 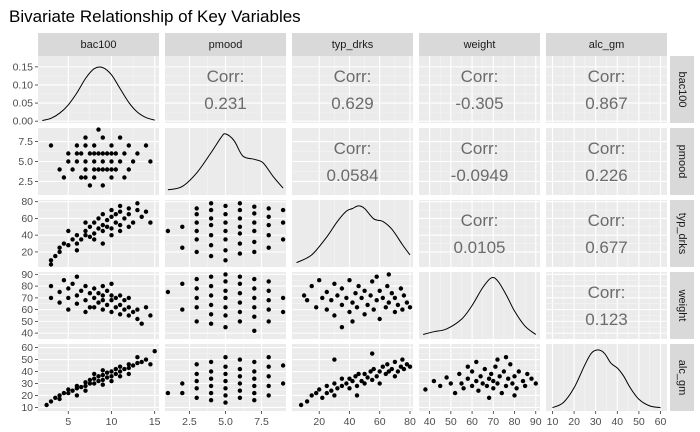 What do you see at coordinates (23, 85) in the screenshot?
I see `y-tick-label: 0.10` at bounding box center [23, 85].